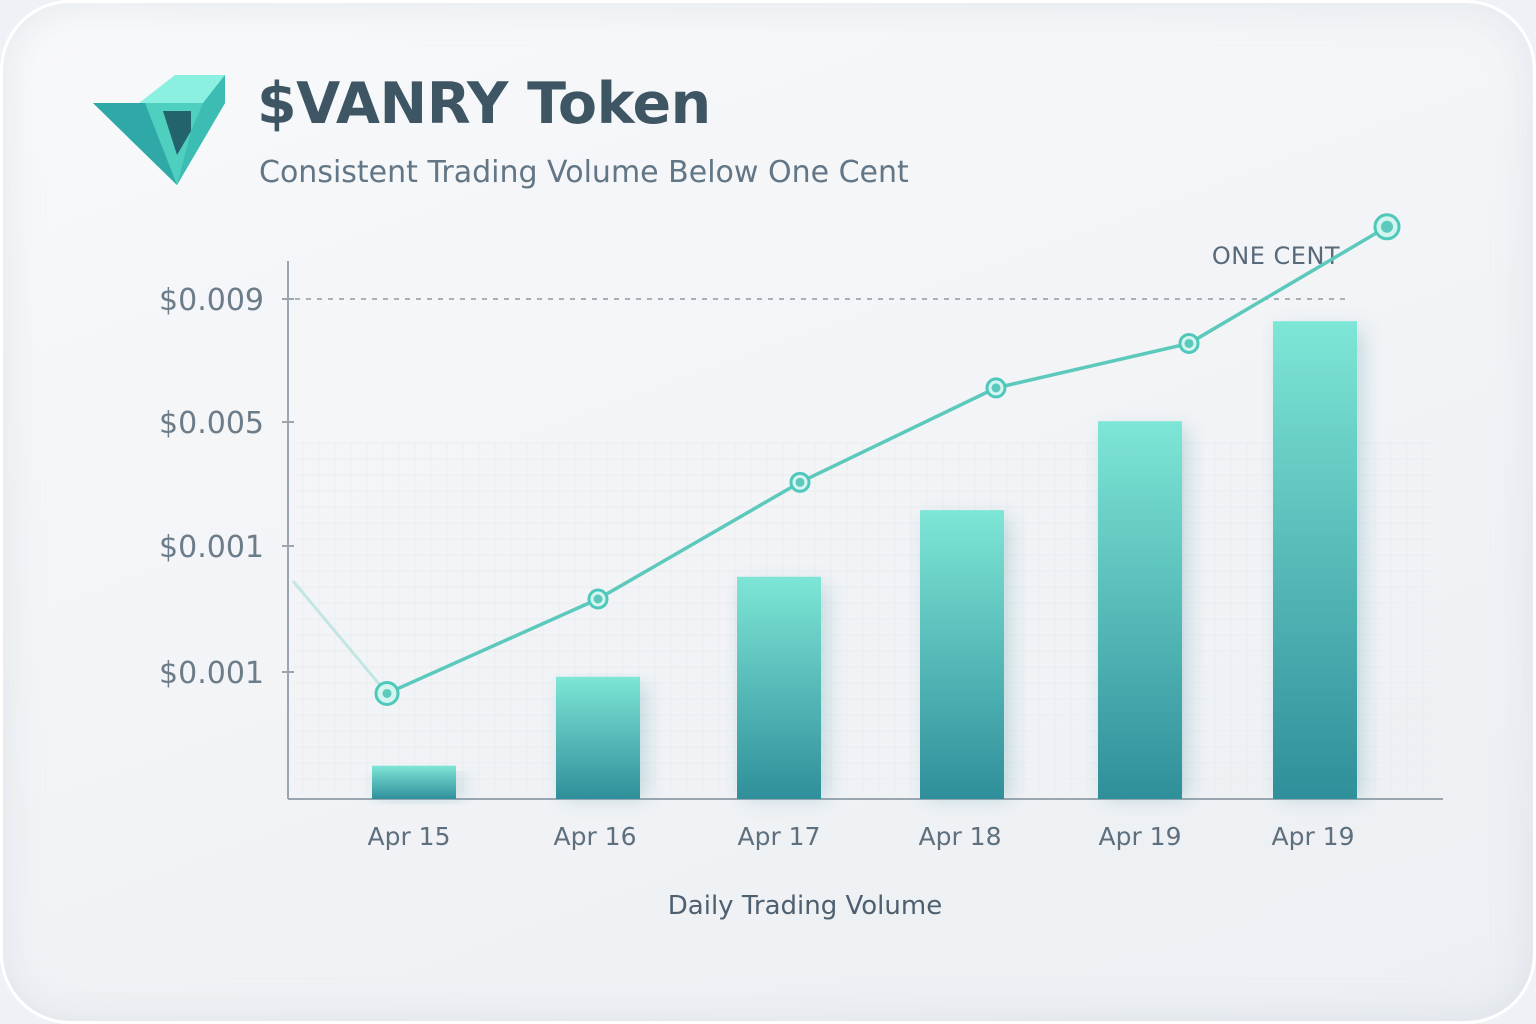  I want to click on line-series-lead-in, so click(340, 637).